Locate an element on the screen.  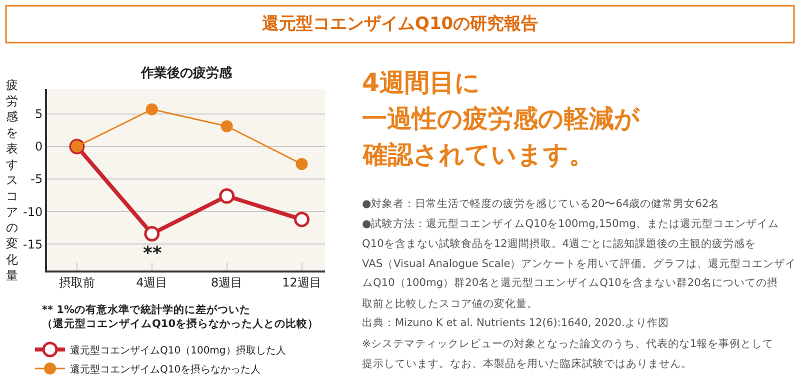
text: VAS（Visual Analogue Scale）アンケートを用いて評価。グラフは、還元型コエンザイ is located at coordinates (579, 263).